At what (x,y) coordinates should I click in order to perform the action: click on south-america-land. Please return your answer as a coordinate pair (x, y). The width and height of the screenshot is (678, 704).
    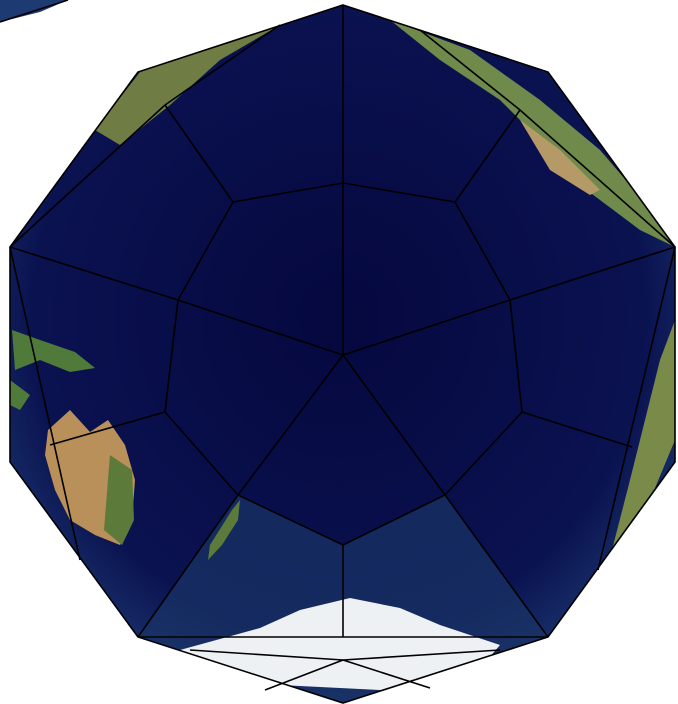
    Looking at the image, I should click on (637, 445).